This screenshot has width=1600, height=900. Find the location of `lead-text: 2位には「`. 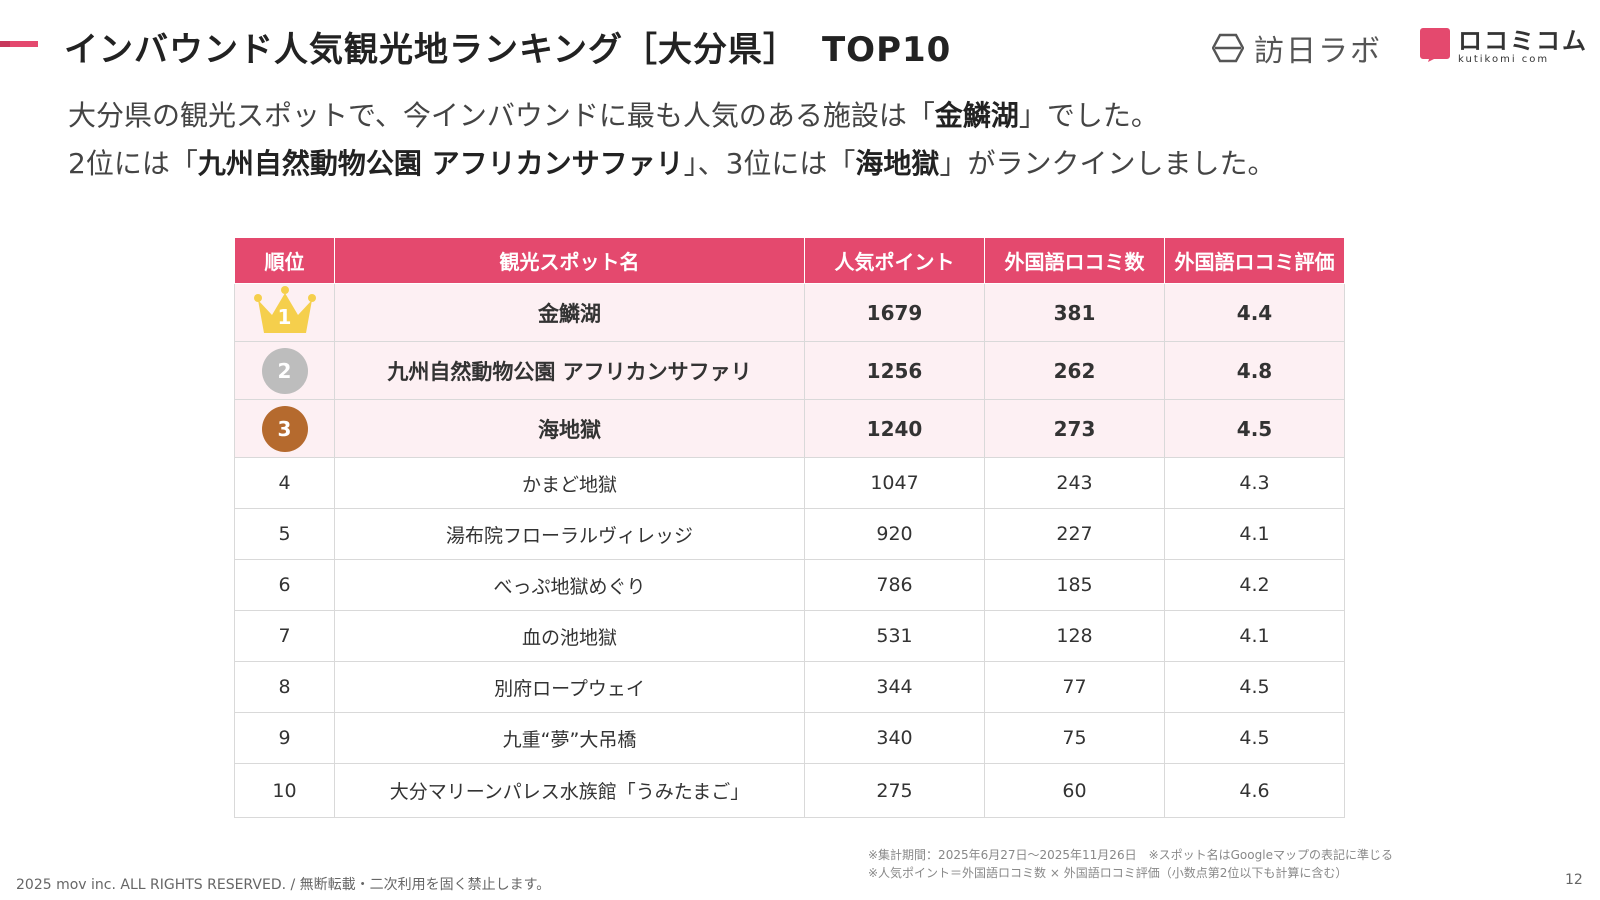

lead-text: 2位には「 is located at coordinates (133, 163).